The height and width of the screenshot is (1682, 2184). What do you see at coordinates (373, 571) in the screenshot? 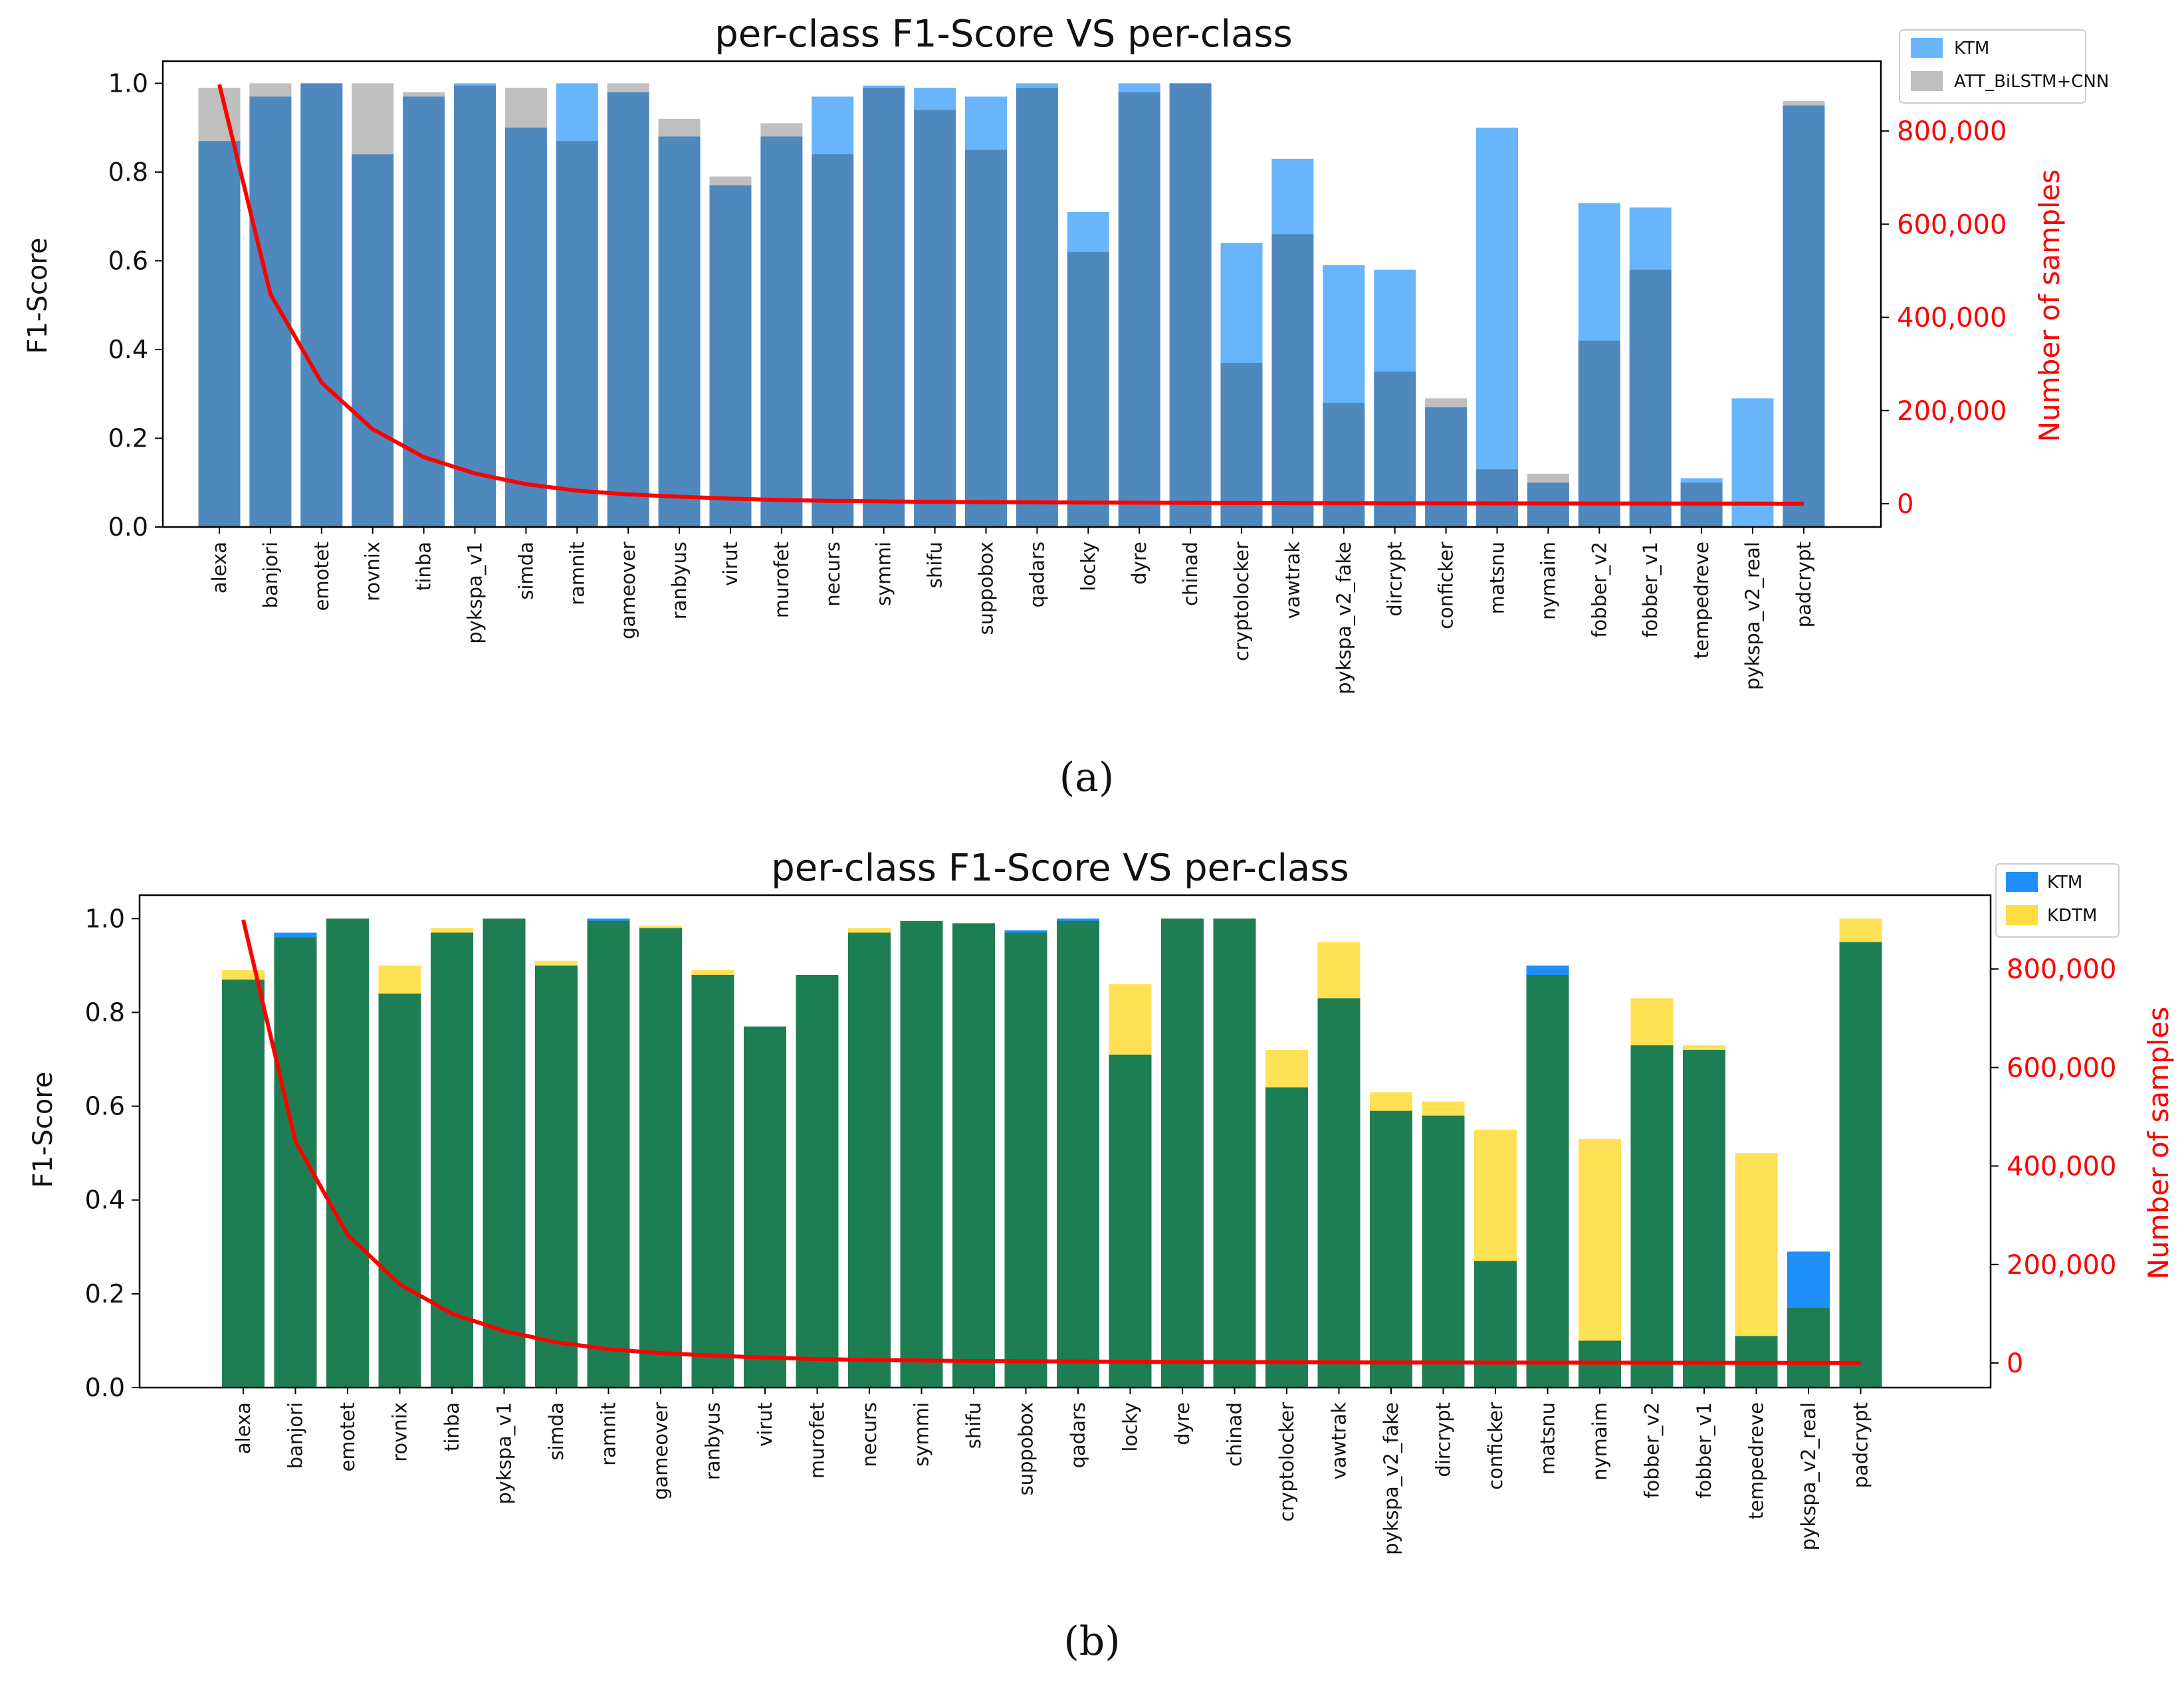
I see `x-tick-label-a-rovnix: rovnix` at bounding box center [373, 571].